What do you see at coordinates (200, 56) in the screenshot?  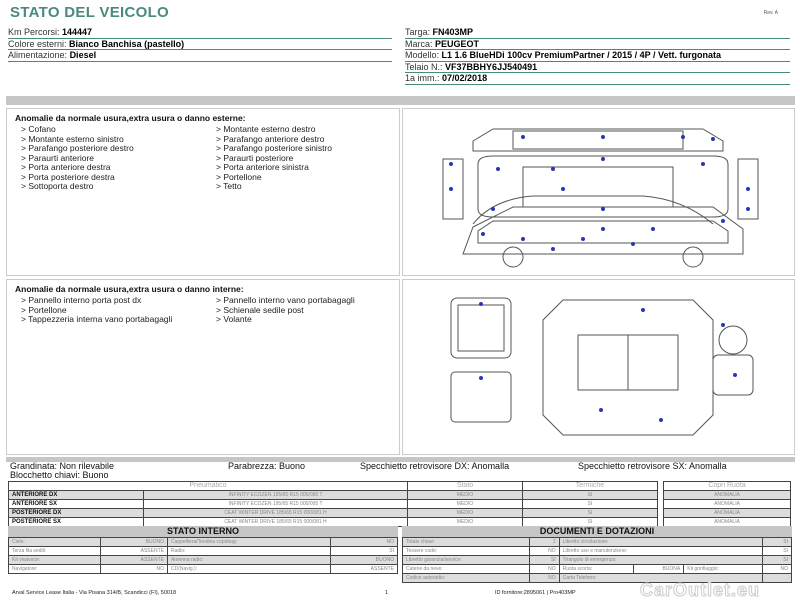 I see `field-row: Alimentazione: Diesel` at bounding box center [200, 56].